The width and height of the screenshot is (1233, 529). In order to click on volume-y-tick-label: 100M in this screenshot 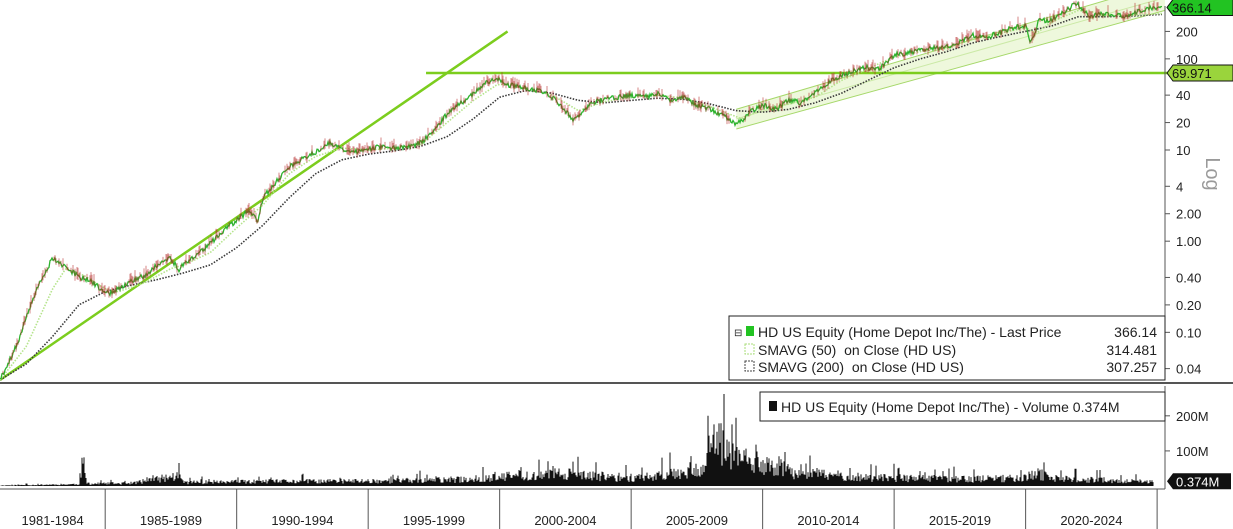, I will do `click(1192, 451)`.